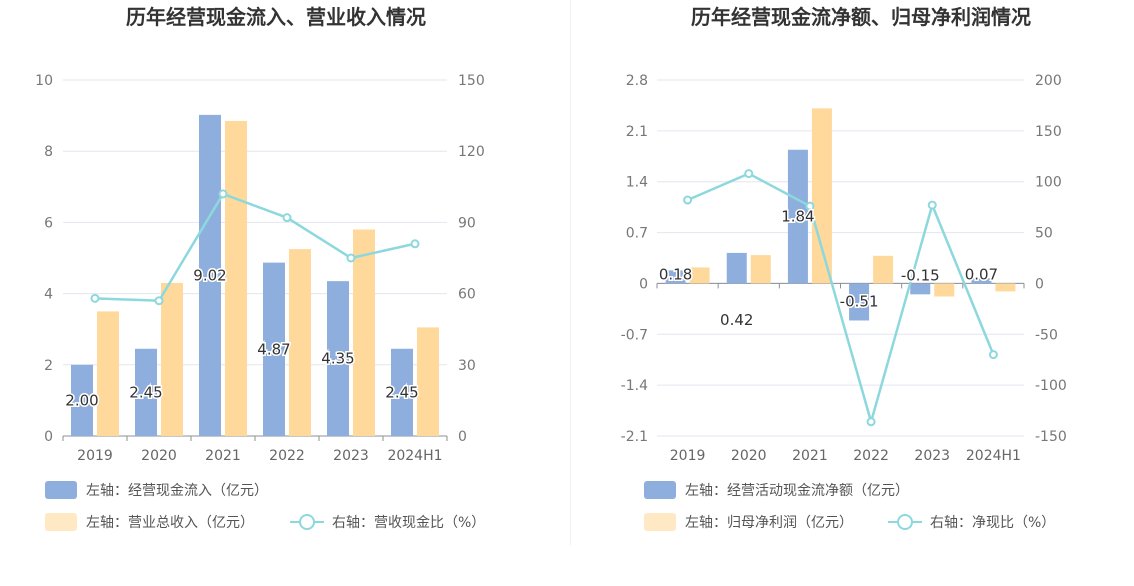 The height and width of the screenshot is (586, 1134). I want to click on y-left-tick-label: 4, so click(48, 295).